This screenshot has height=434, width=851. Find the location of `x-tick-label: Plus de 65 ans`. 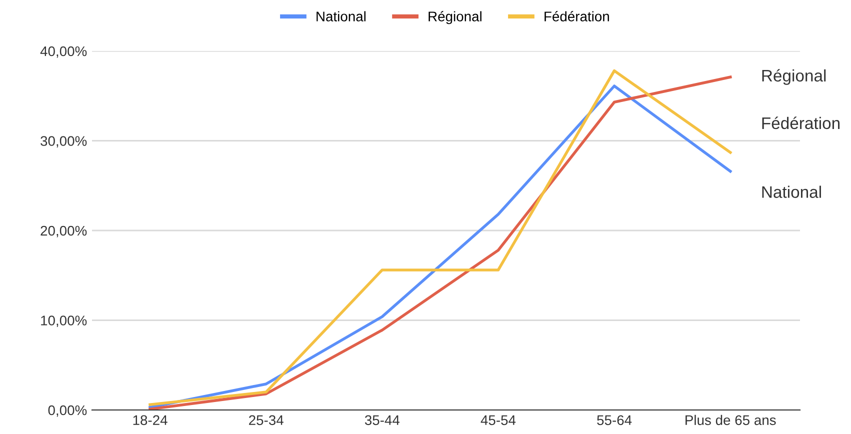

x-tick-label: Plus de 65 ans is located at coordinates (731, 420).